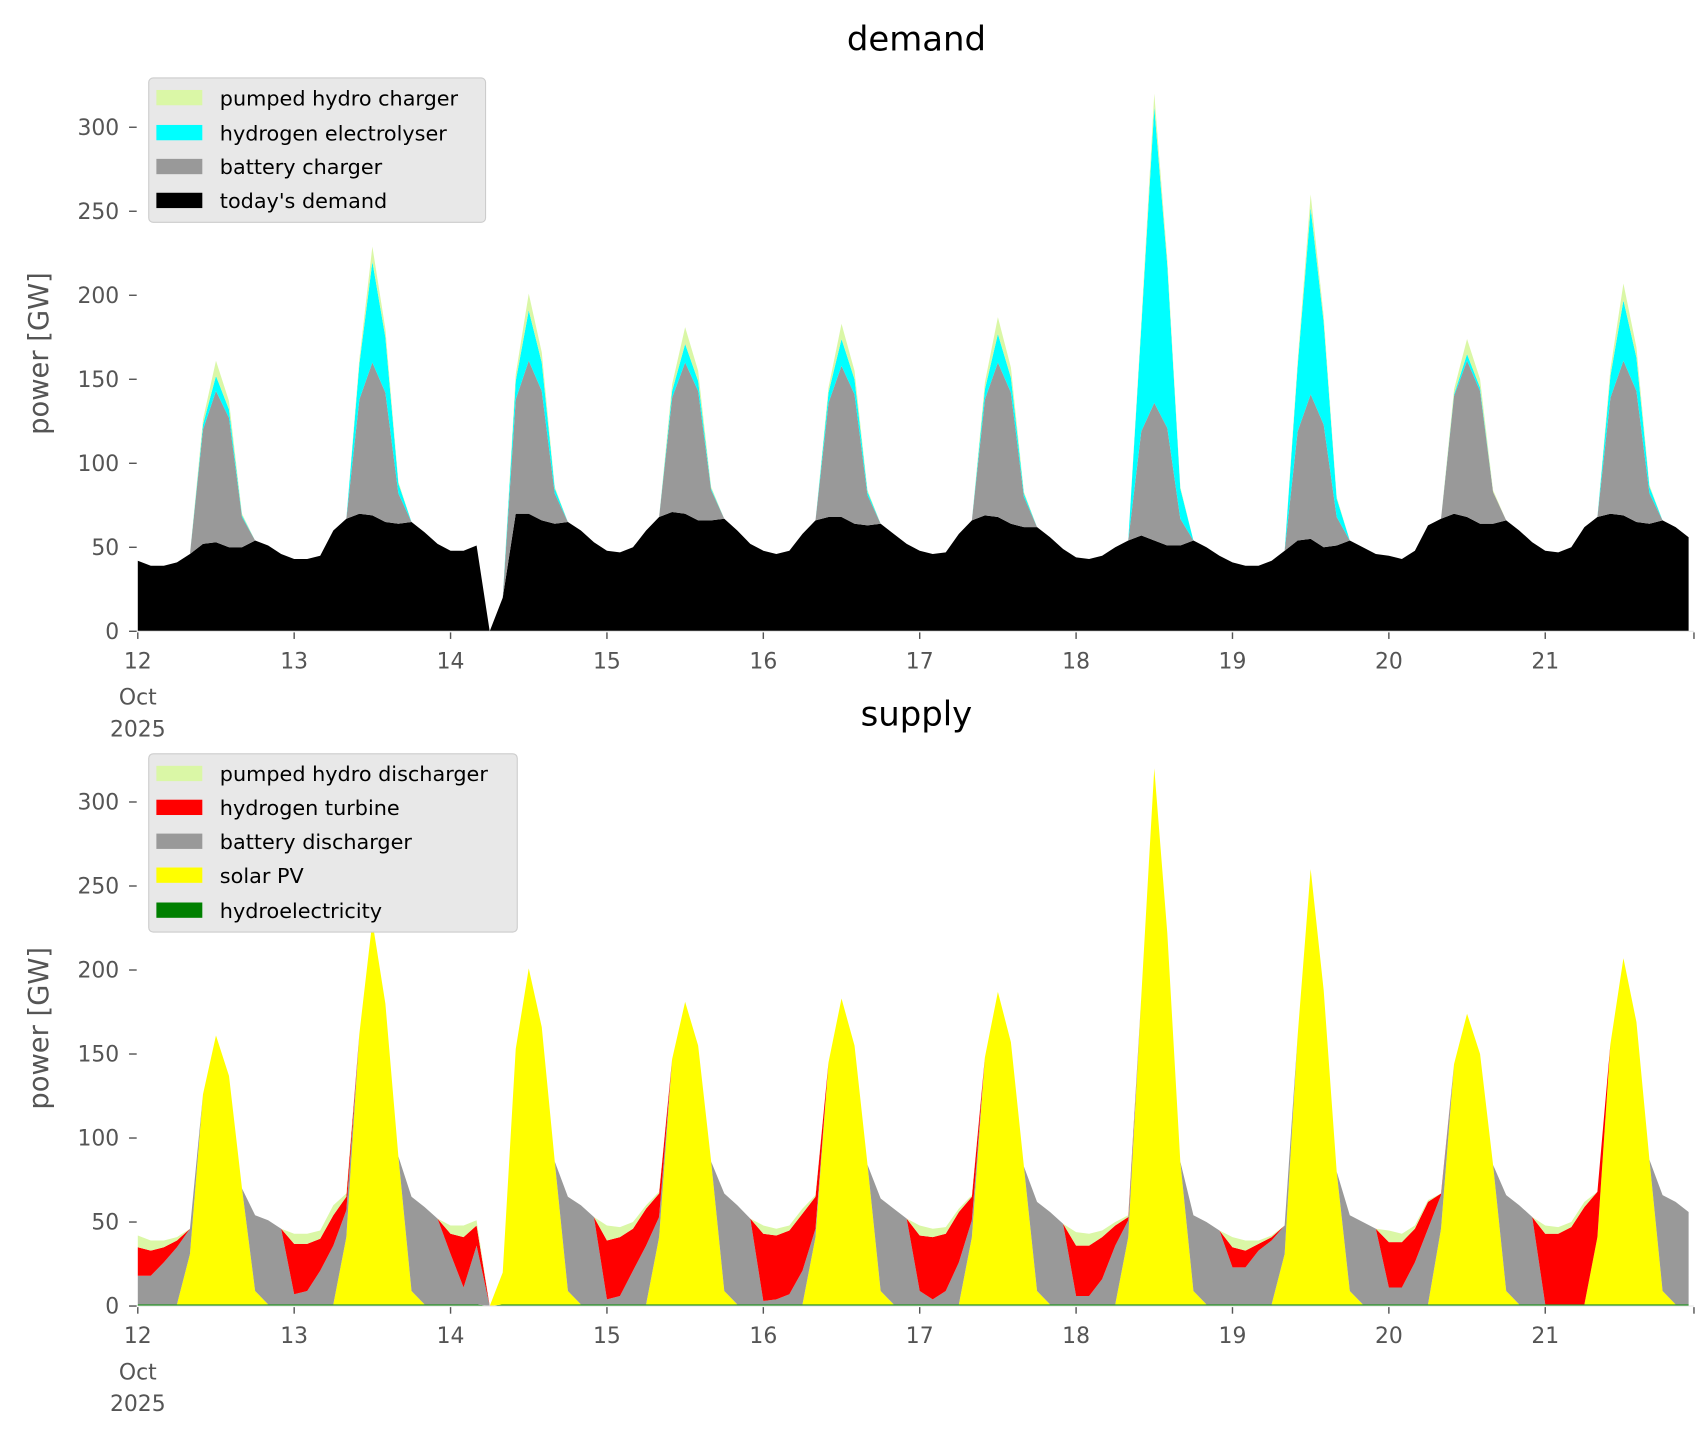  Describe the element at coordinates (179, 875) in the screenshot. I see `legend-swatch-solar-pv` at that location.